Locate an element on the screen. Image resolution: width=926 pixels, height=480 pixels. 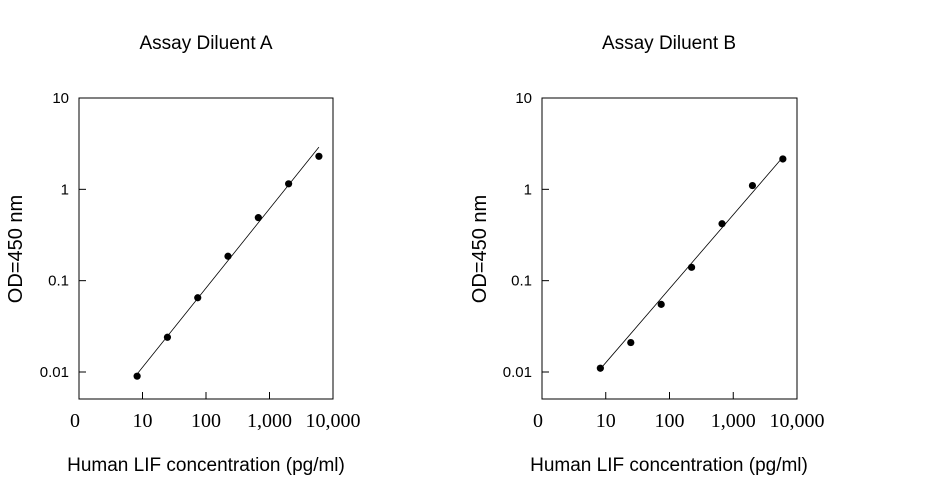
chart-1-x-tick-label: 10 is located at coordinates (143, 421).